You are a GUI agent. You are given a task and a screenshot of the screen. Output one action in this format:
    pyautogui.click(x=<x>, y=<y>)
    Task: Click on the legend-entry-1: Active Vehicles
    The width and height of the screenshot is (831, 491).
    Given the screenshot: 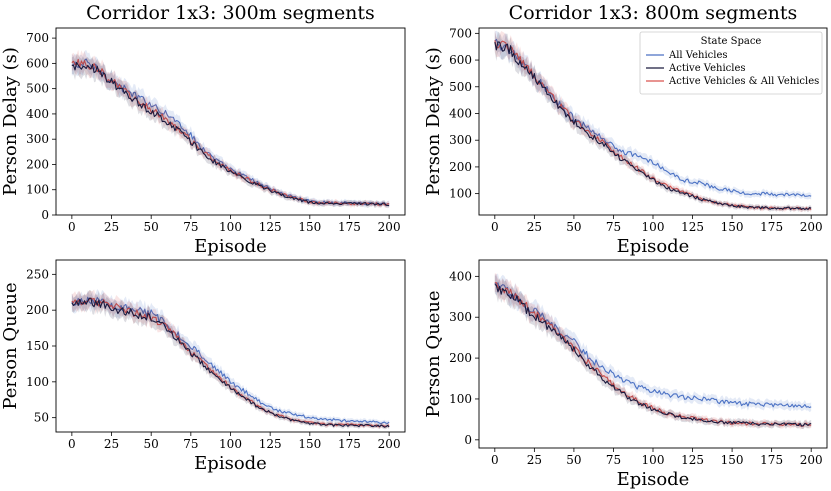 What is the action you would take?
    pyautogui.click(x=707, y=68)
    